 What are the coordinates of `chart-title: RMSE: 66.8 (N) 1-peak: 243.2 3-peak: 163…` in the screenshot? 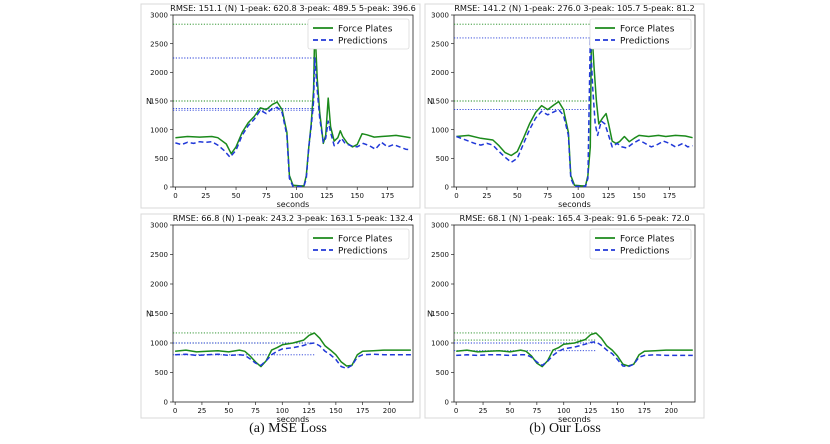 It's located at (293, 218).